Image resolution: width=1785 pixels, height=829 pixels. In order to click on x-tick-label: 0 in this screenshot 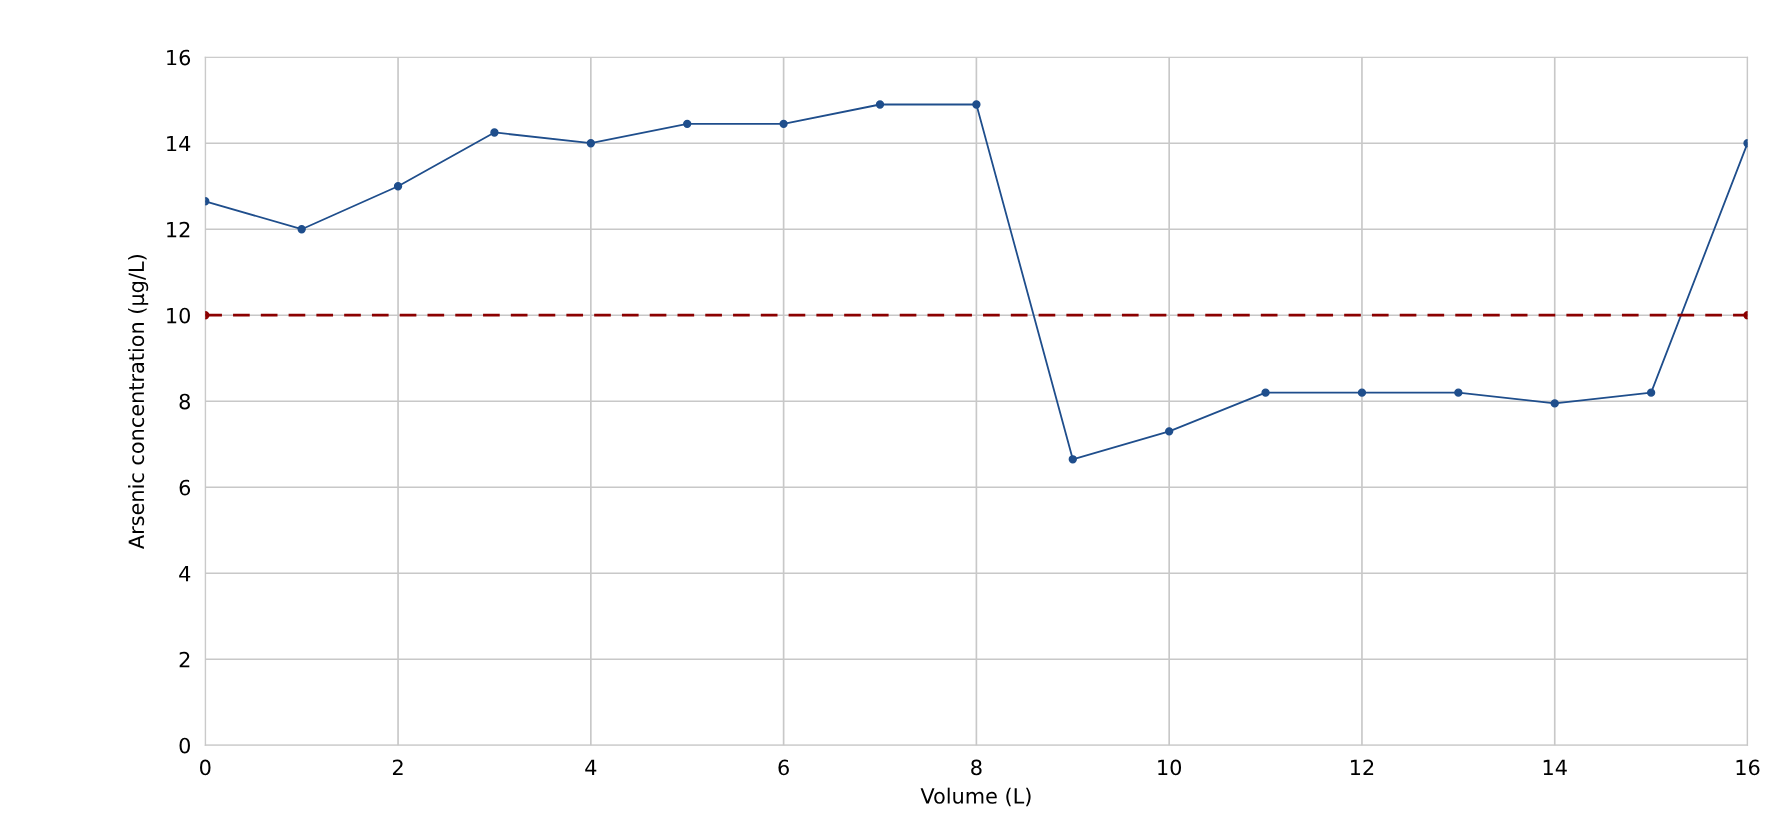, I will do `click(205, 767)`.